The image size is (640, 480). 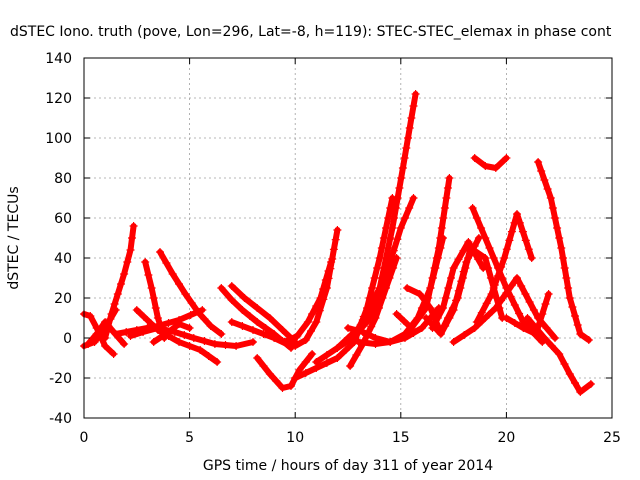 I want to click on x-tick-label: 15, so click(x=401, y=438).